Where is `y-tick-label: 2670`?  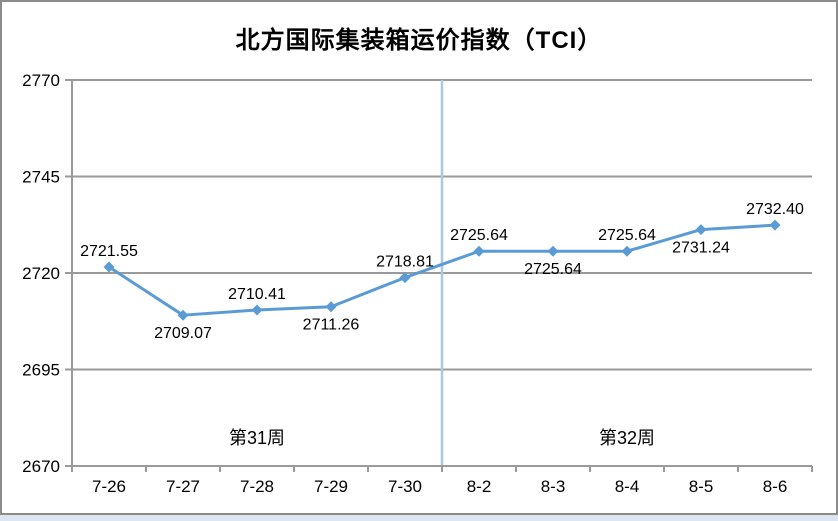 y-tick-label: 2670 is located at coordinates (41, 466).